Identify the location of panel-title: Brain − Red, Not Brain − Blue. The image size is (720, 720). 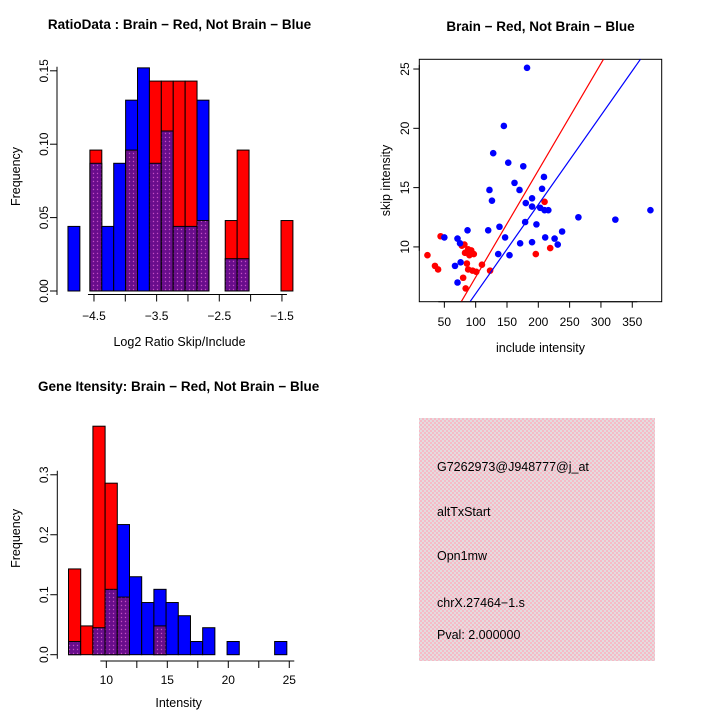
(540, 26).